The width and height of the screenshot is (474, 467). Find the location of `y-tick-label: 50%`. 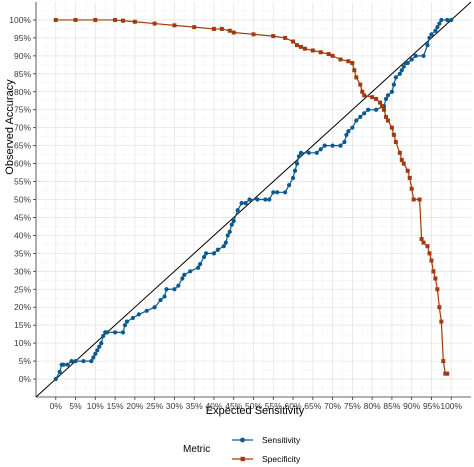

y-tick-label: 50% is located at coordinates (22, 200).